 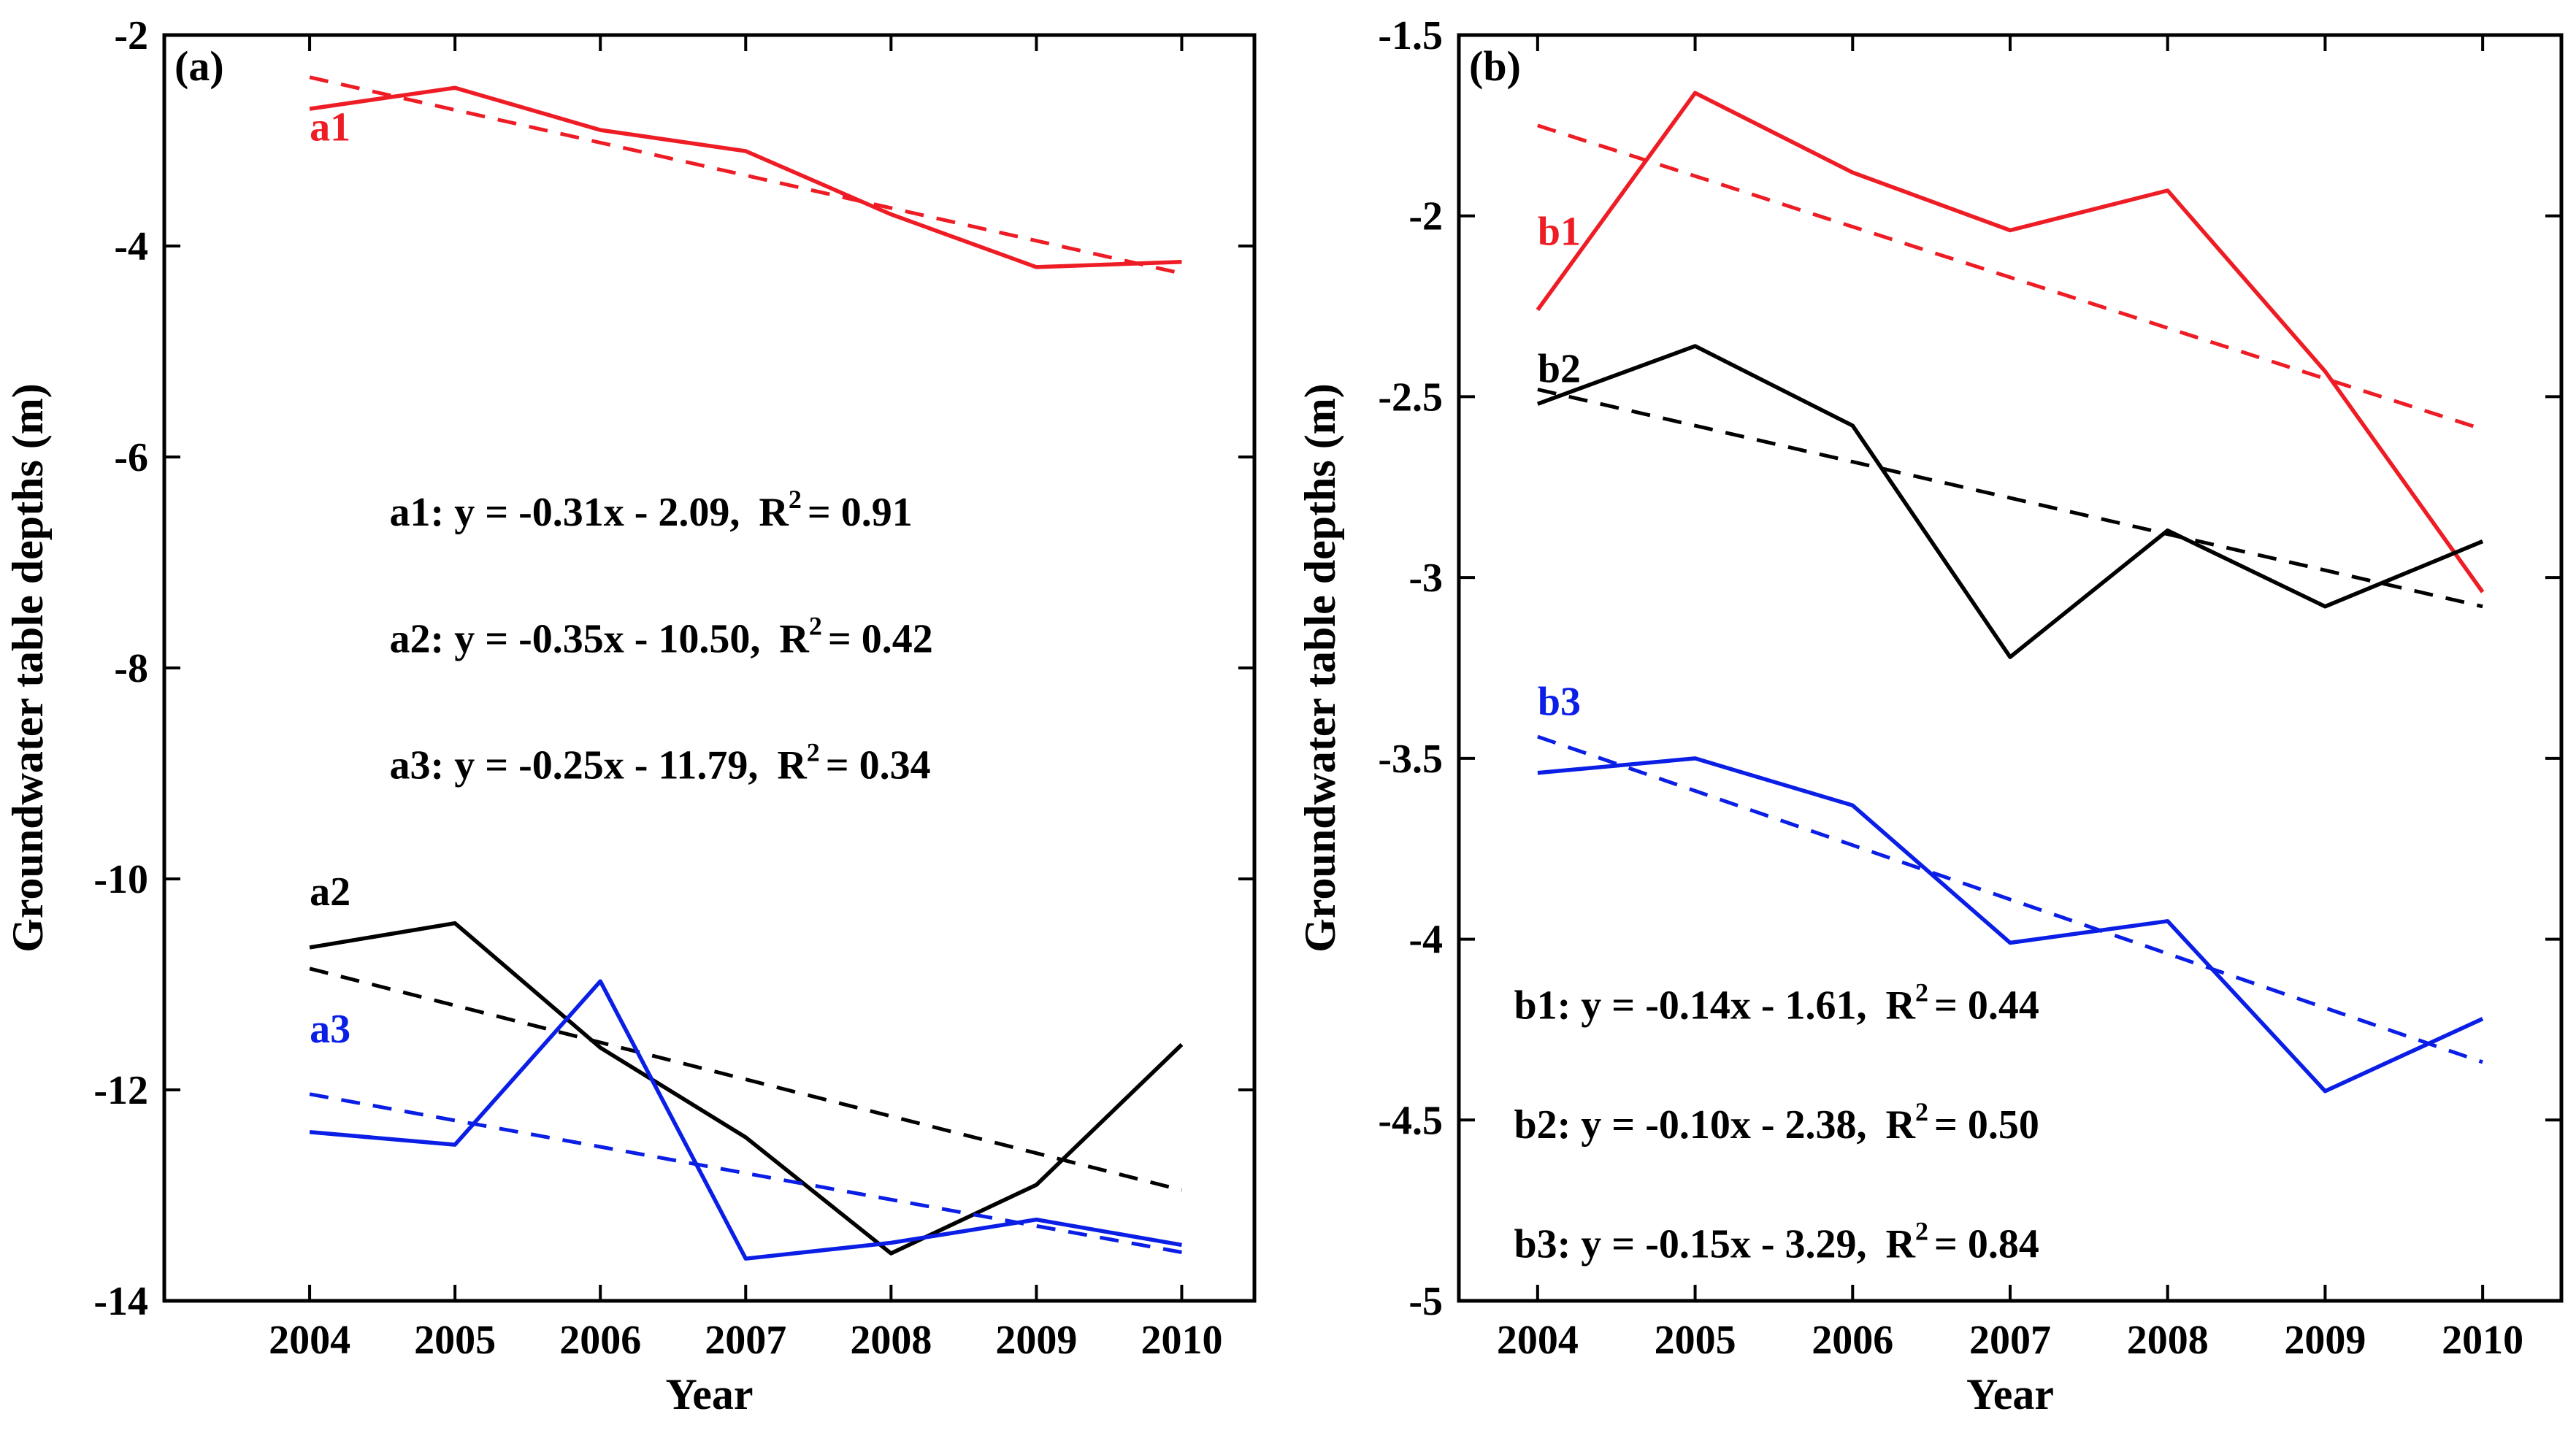 What do you see at coordinates (2482, 1340) in the screenshot?
I see `panel-b-xtick-label: 2010` at bounding box center [2482, 1340].